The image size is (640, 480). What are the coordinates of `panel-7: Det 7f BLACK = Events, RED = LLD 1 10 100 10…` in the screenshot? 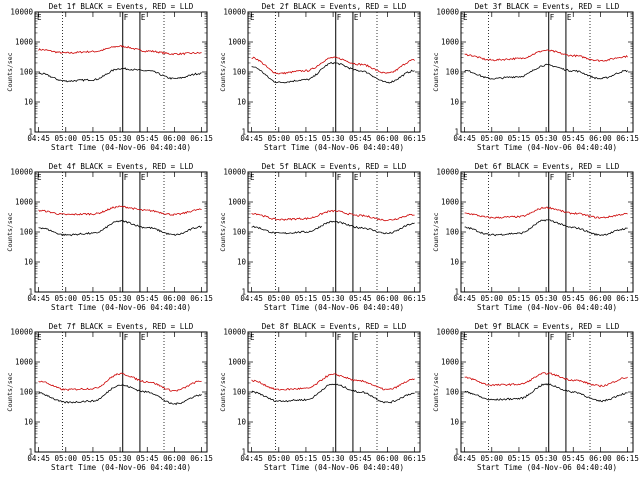 It's located at (109, 397).